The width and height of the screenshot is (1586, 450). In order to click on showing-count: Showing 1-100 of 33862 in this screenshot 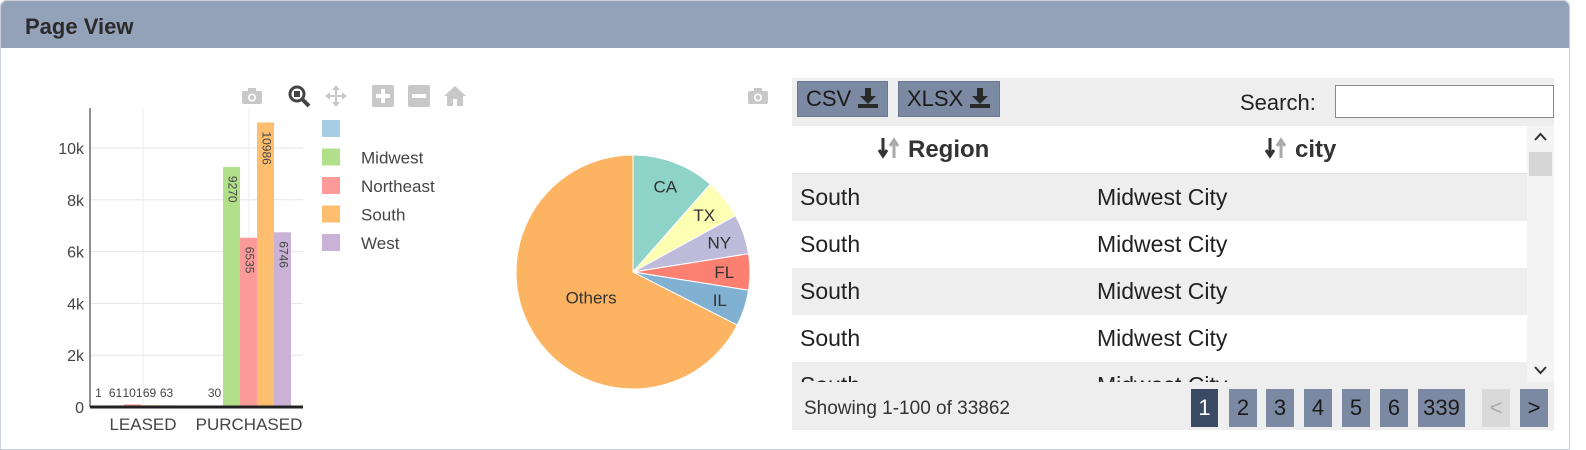, I will do `click(907, 408)`.